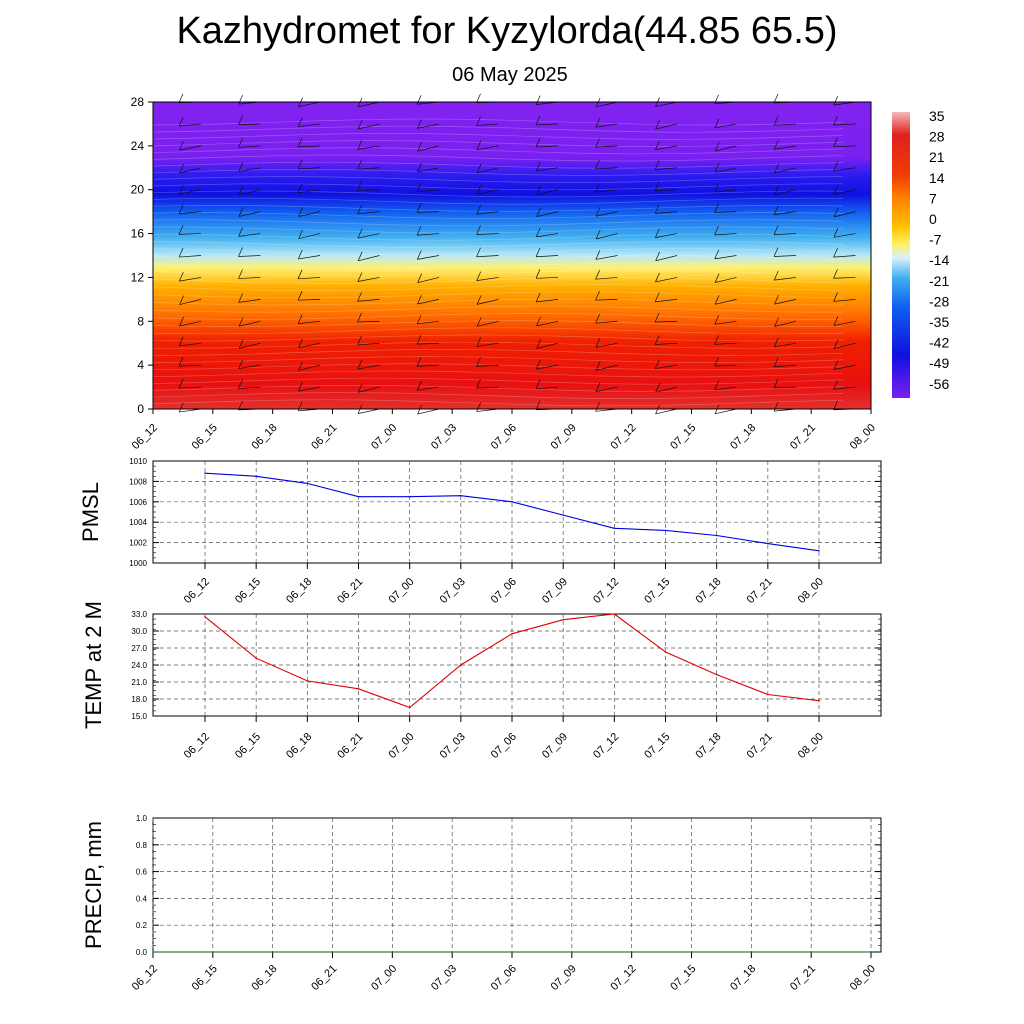 The image size is (1024, 1024). Describe the element at coordinates (138, 102) in the screenshot. I see `heatmap-ytick-label: 28` at that location.